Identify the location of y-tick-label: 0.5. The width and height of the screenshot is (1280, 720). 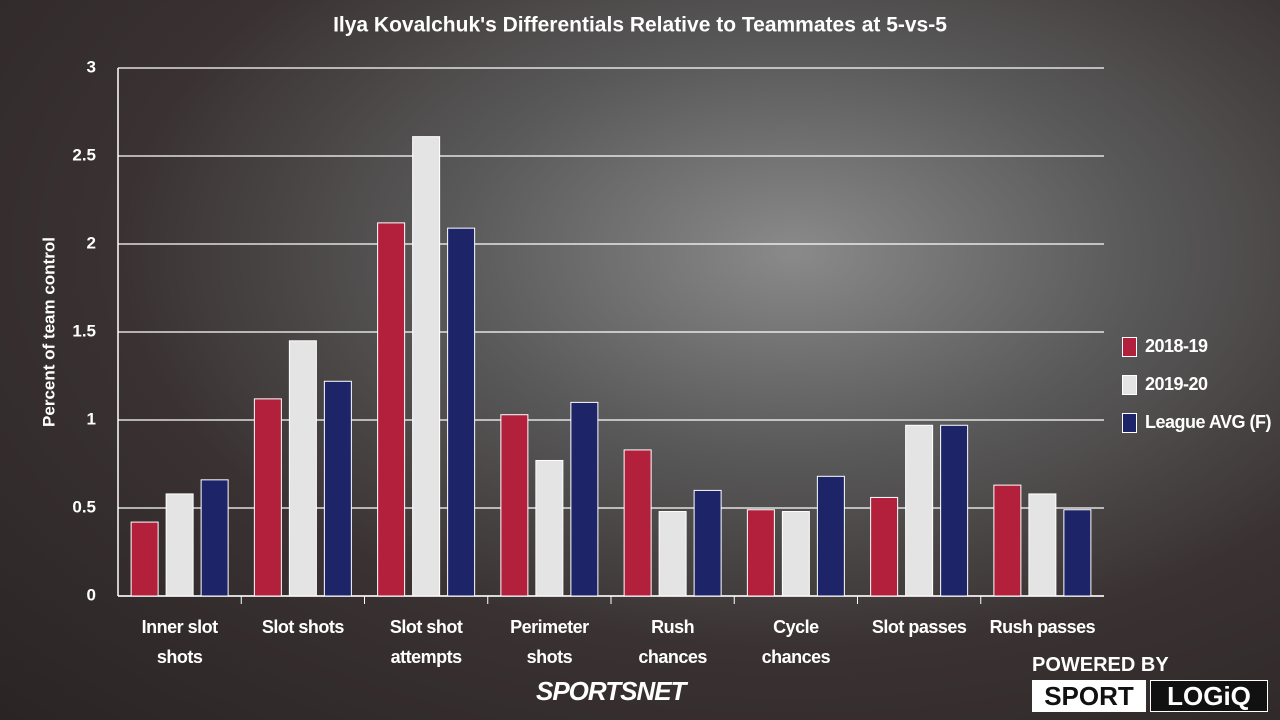
(84, 506).